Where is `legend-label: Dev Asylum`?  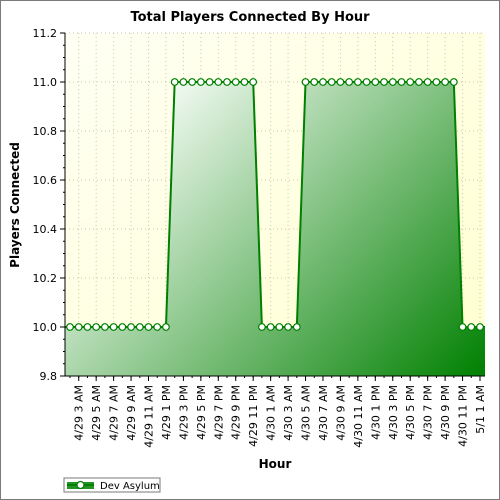
legend-label: Dev Asylum is located at coordinates (130, 486).